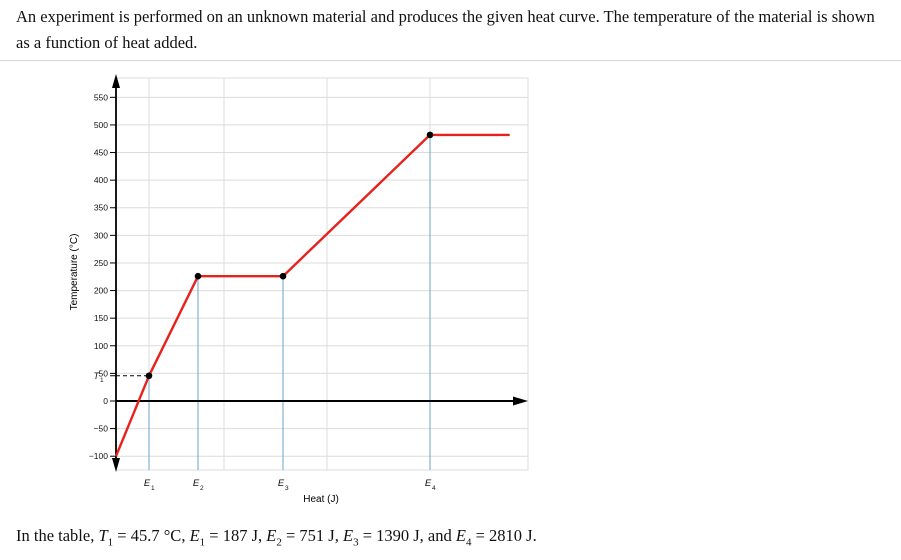 Image resolution: width=901 pixels, height=560 pixels. Describe the element at coordinates (312, 535) in the screenshot. I see `e2-value: = 751 J,` at that location.